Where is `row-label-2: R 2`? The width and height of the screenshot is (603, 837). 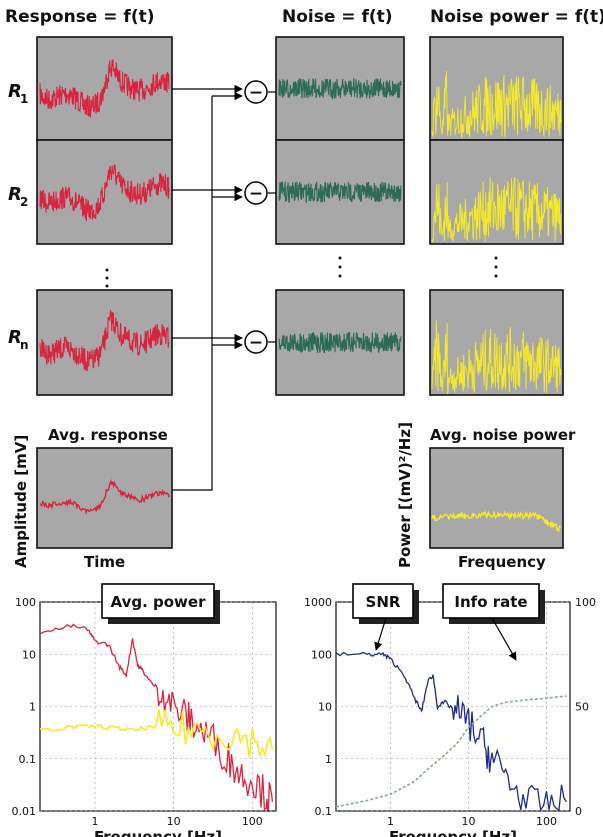
row-label-2: R 2 is located at coordinates (18, 196).